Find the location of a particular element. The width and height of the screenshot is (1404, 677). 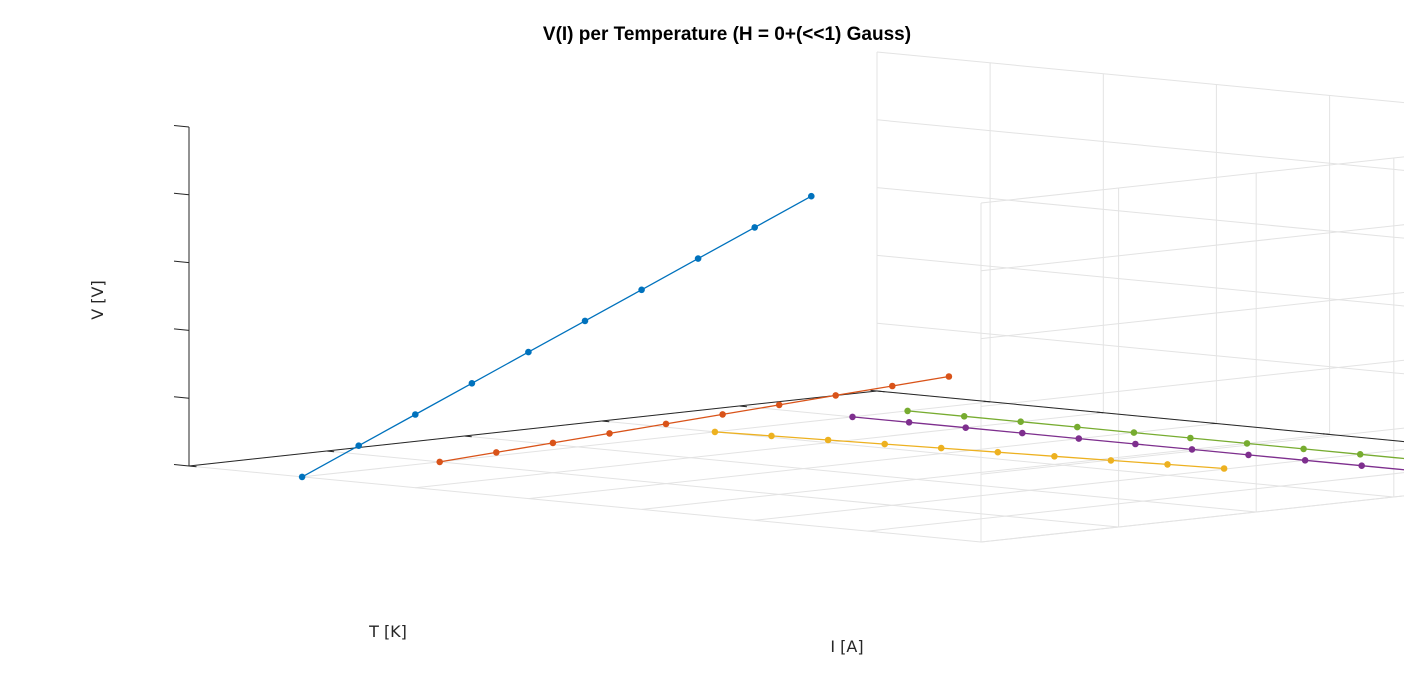

series-110k is located at coordinates (1126, 442).